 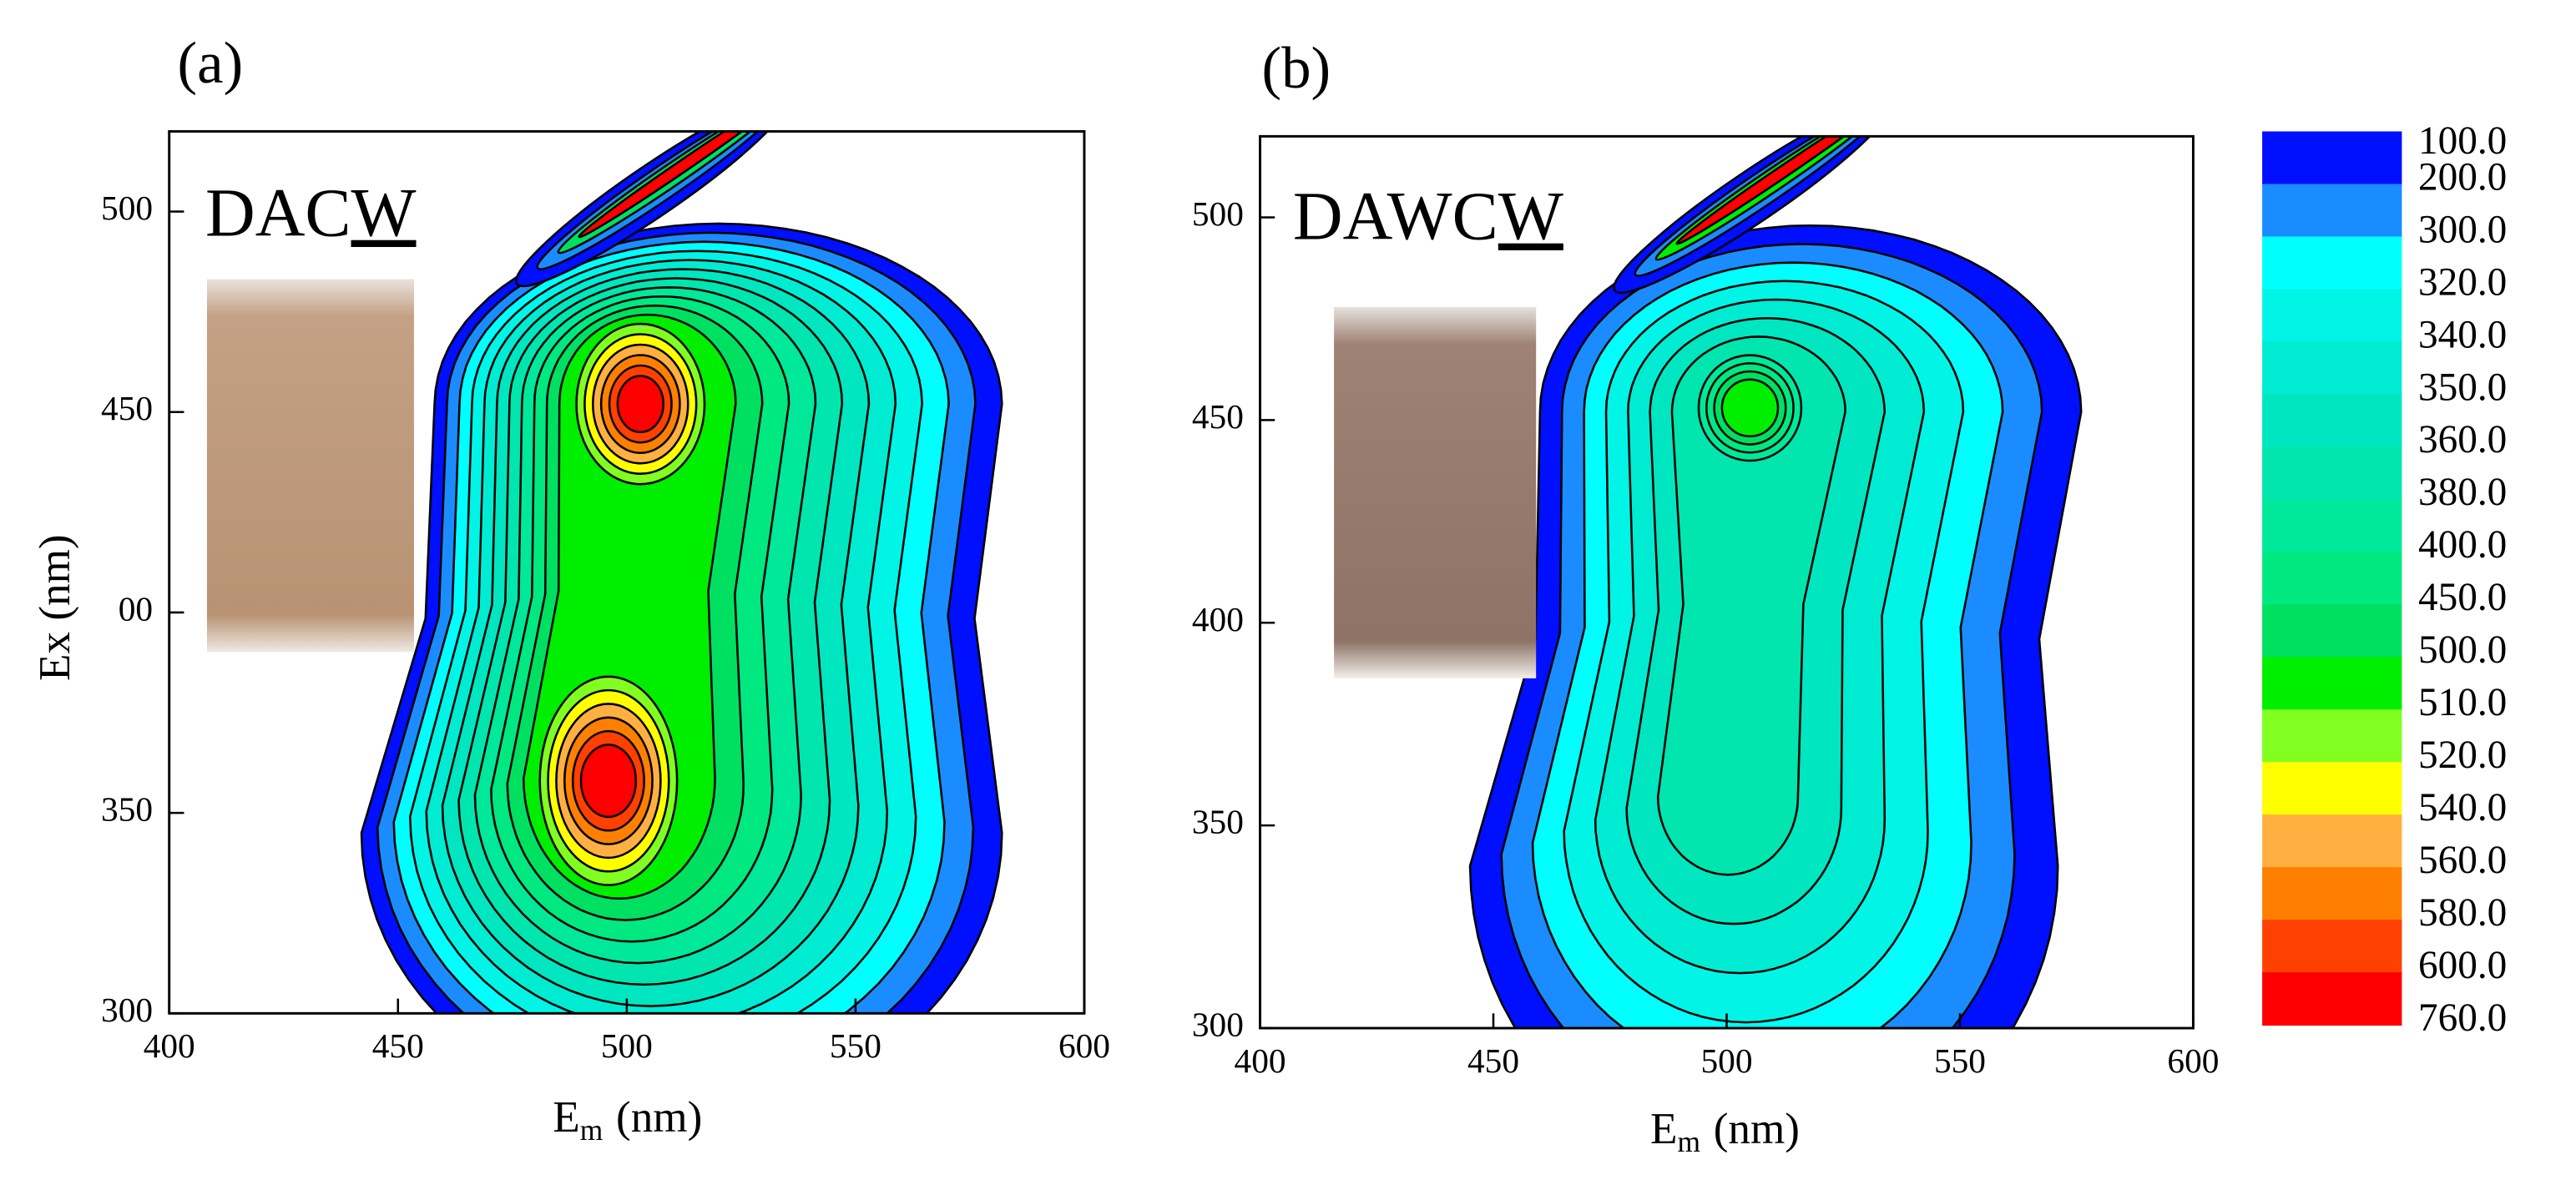 I want to click on colorbar-label: 400.0, so click(x=2462, y=545).